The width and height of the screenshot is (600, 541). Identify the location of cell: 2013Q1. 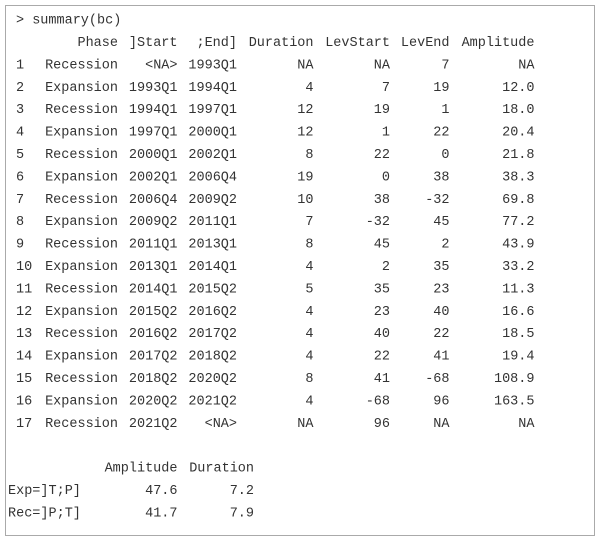
(153, 267).